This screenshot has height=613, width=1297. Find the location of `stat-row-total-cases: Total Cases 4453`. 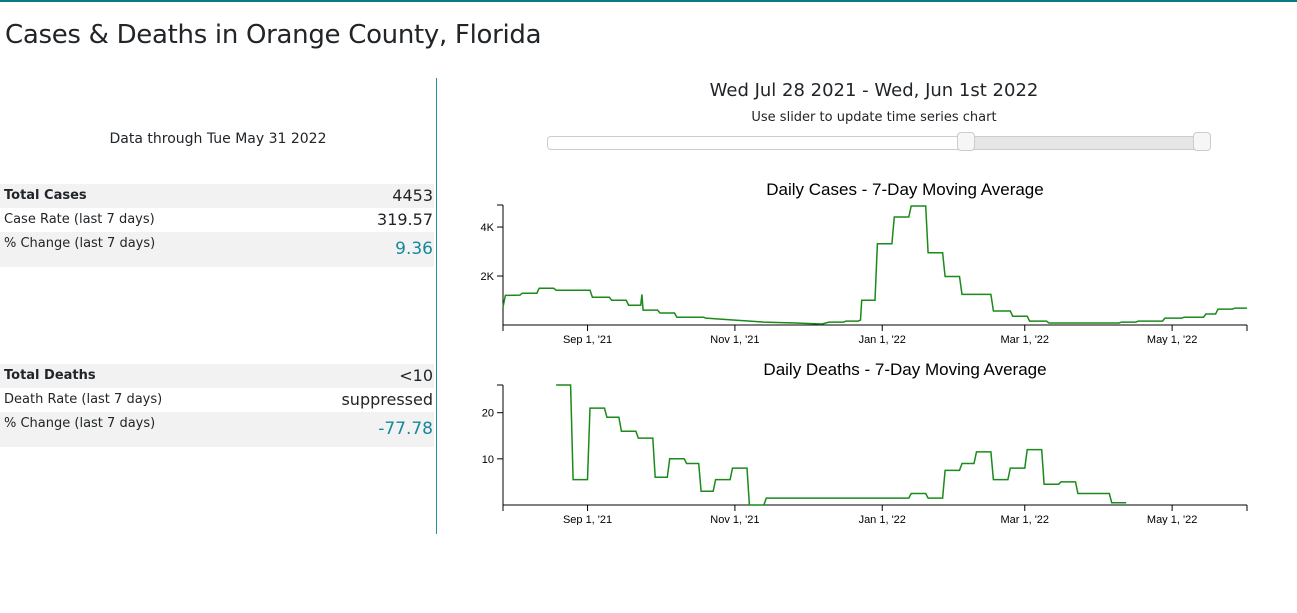

stat-row-total-cases: Total Cases 4453 is located at coordinates (217, 196).